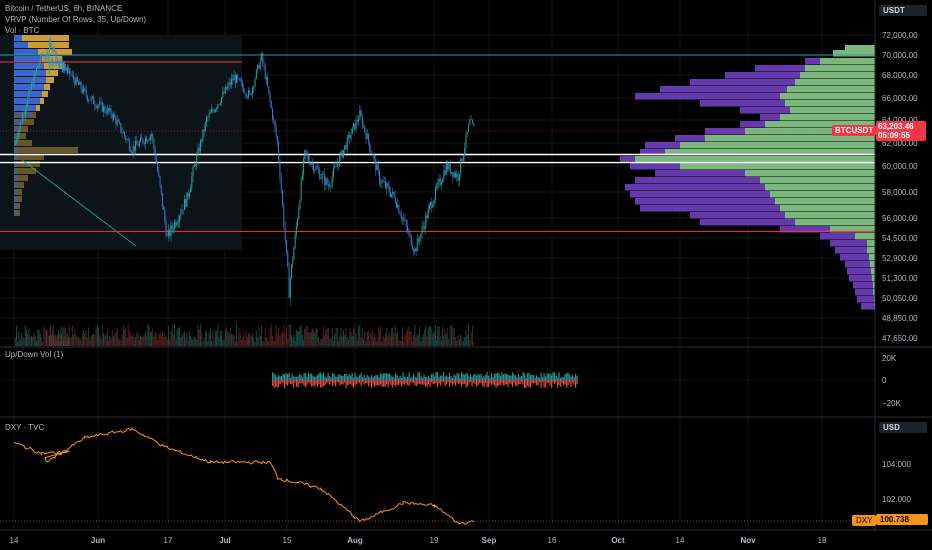  What do you see at coordinates (896, 482) in the screenshot?
I see `dxy-axis: 104.000 102.000` at bounding box center [896, 482].